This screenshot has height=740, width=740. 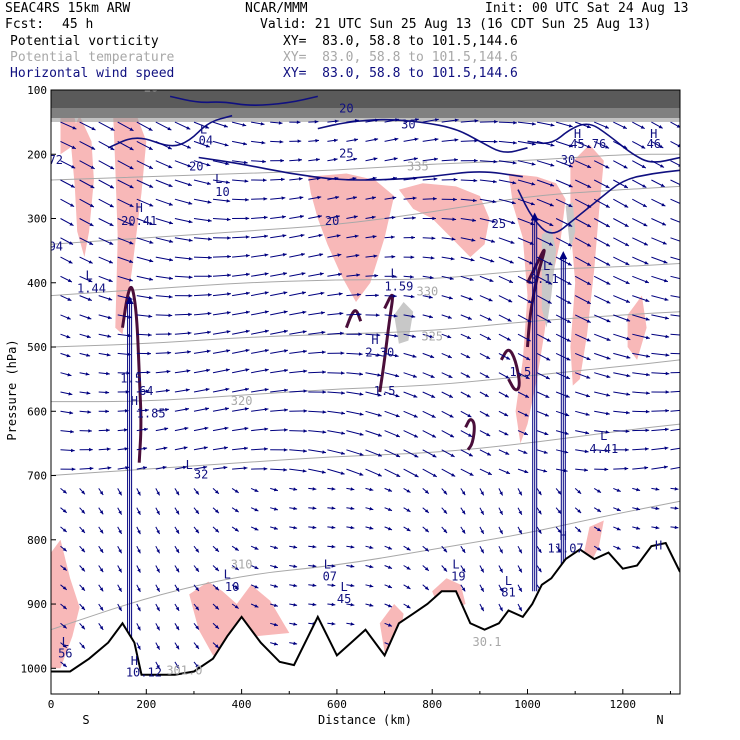 I want to click on contour-label: 04, so click(x=206, y=141).